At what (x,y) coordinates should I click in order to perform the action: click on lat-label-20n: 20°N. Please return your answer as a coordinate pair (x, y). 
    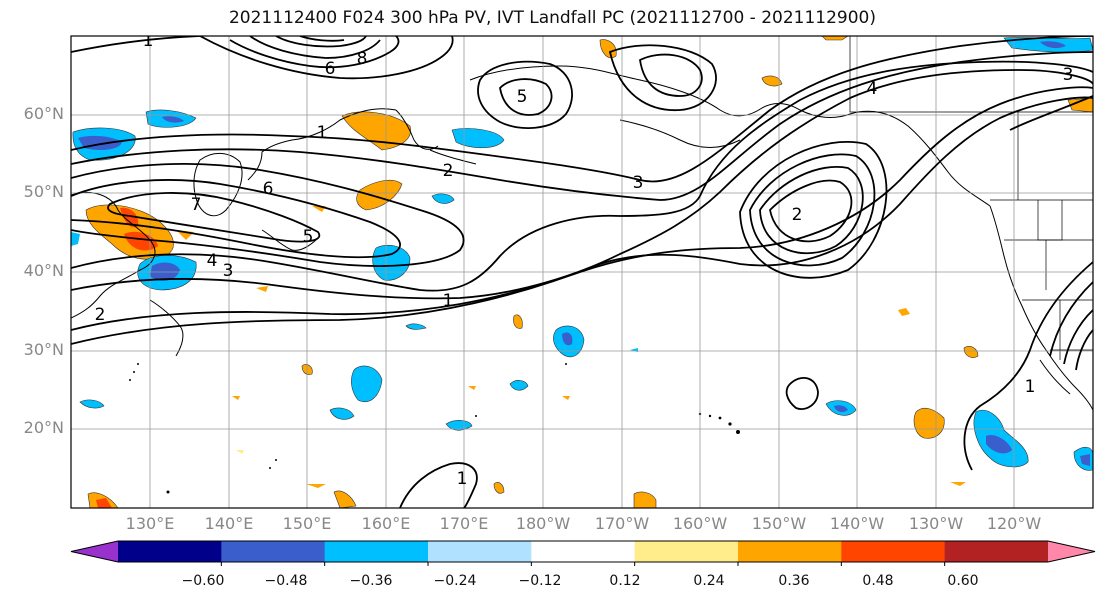
    Looking at the image, I should click on (43, 427).